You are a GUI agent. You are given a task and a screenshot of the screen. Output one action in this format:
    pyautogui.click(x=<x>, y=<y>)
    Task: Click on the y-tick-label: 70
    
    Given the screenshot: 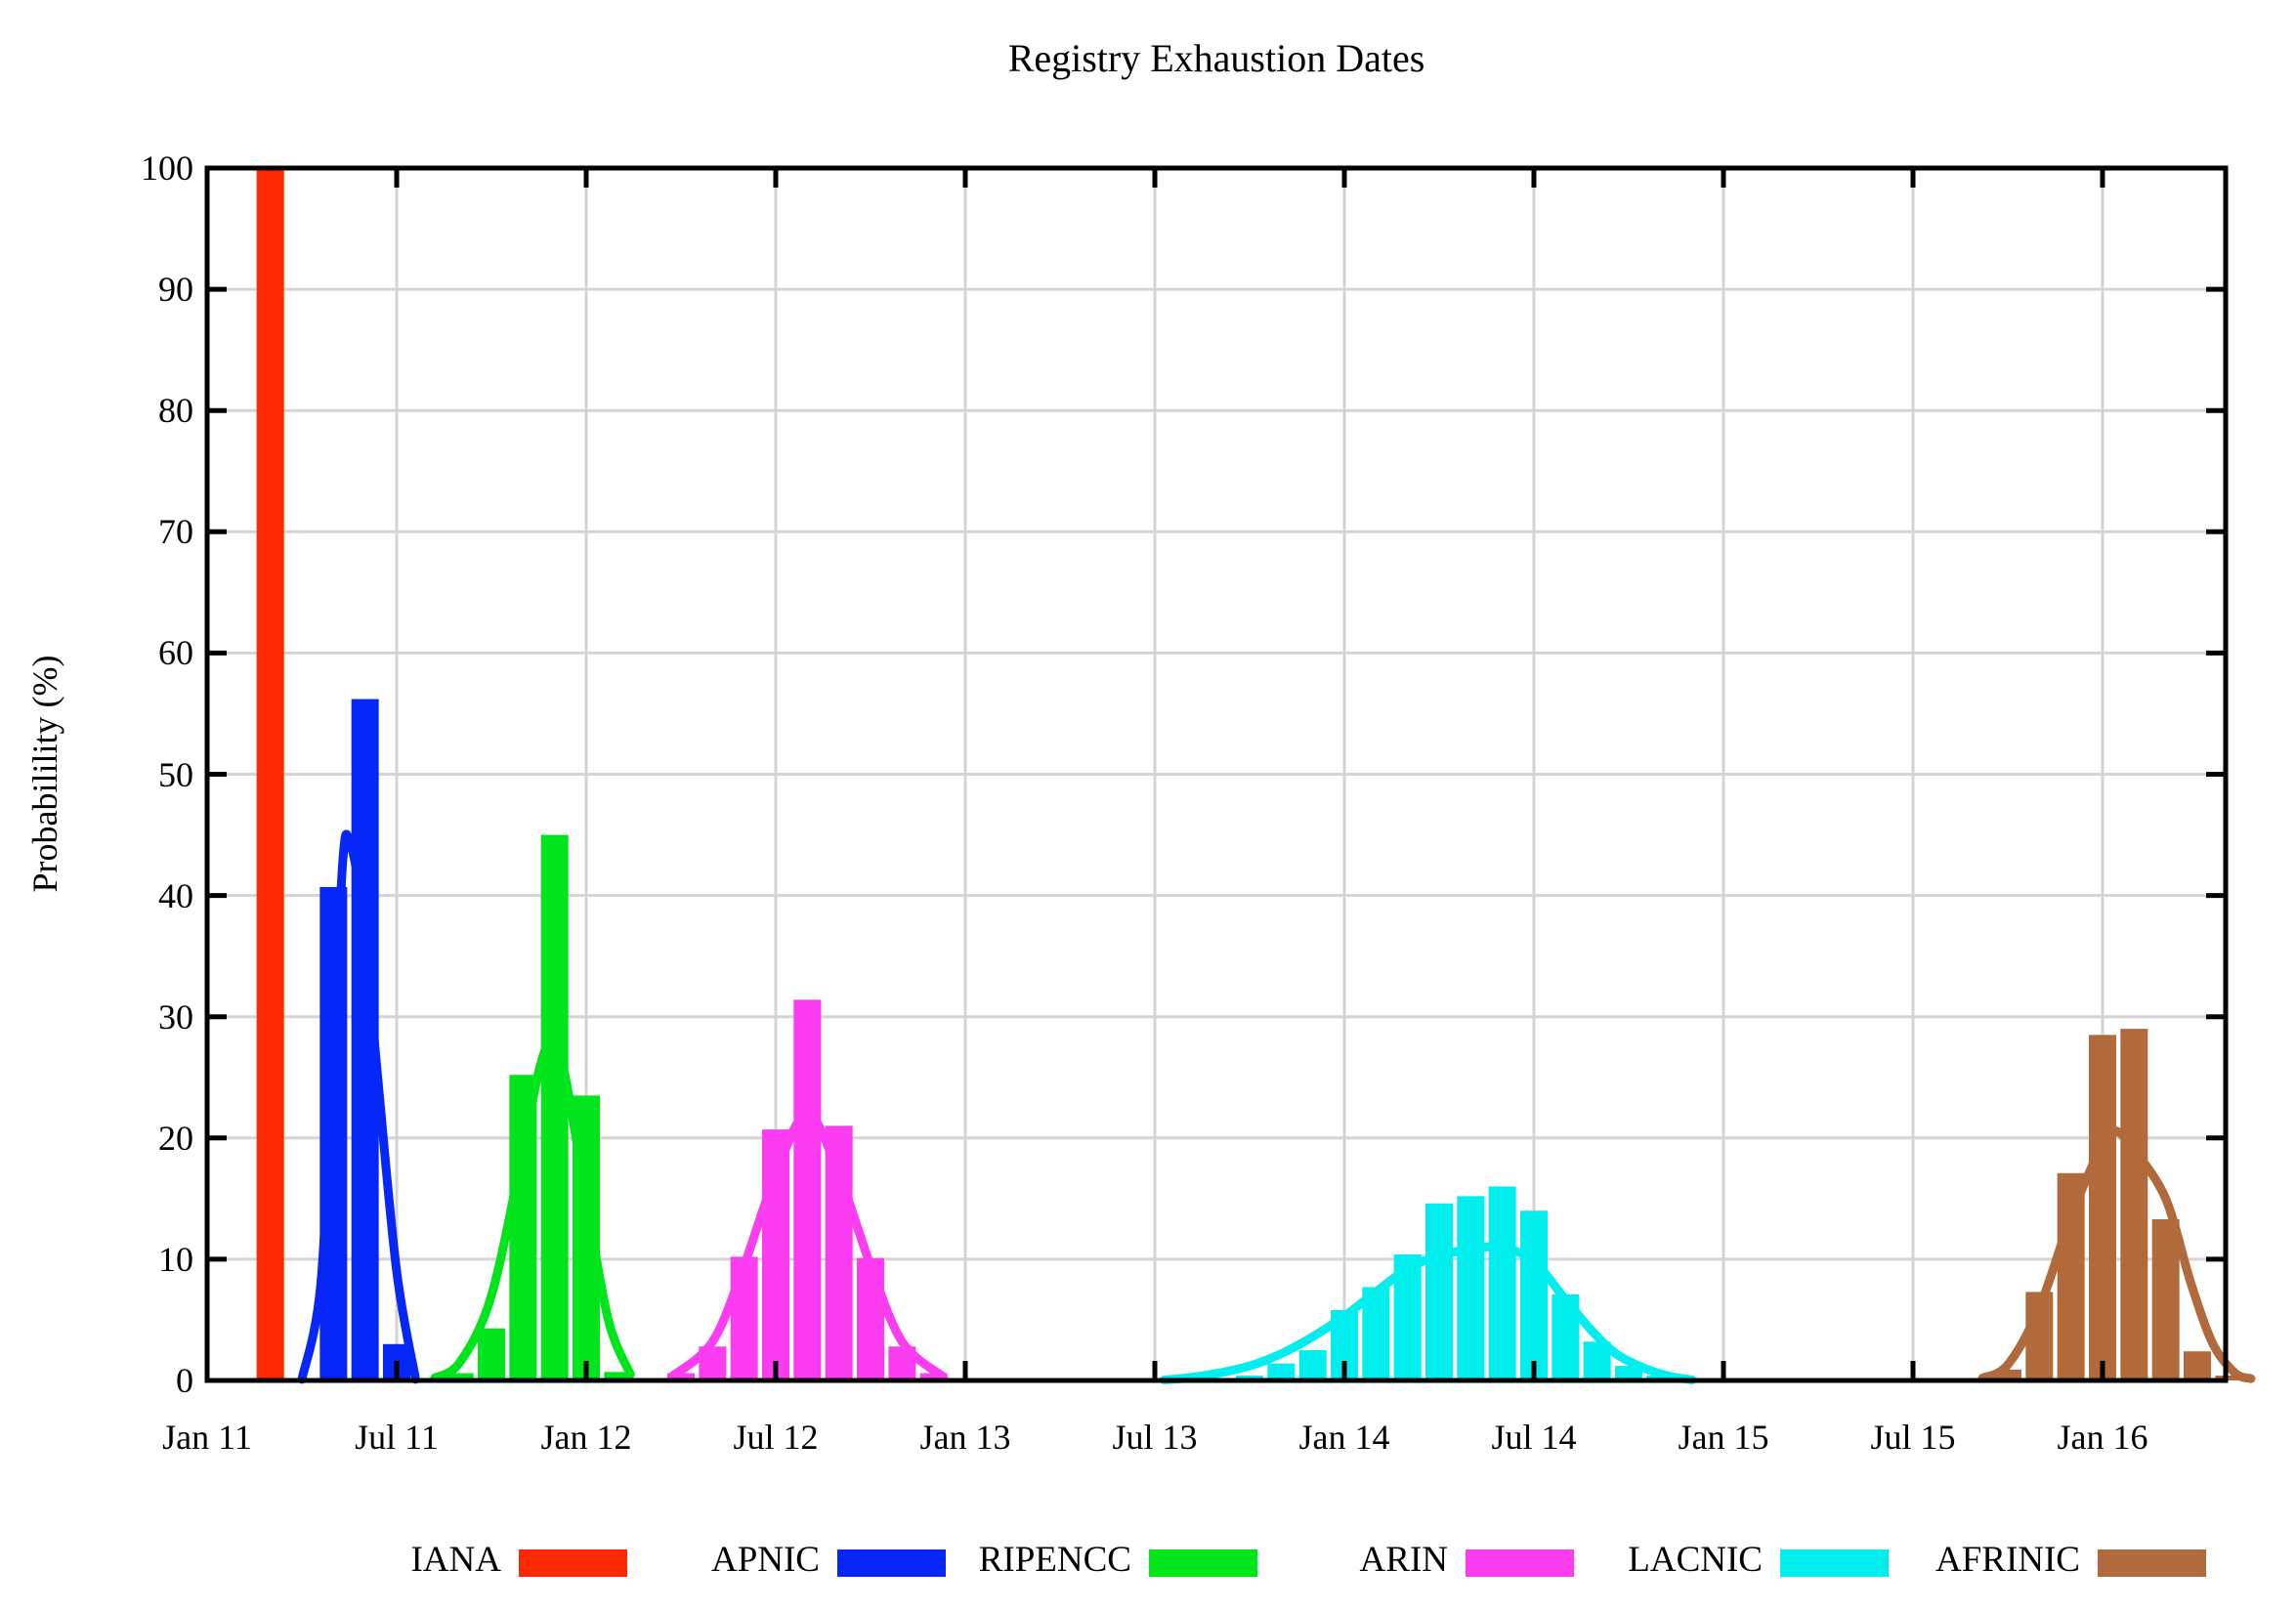 What is the action you would take?
    pyautogui.click(x=175, y=532)
    